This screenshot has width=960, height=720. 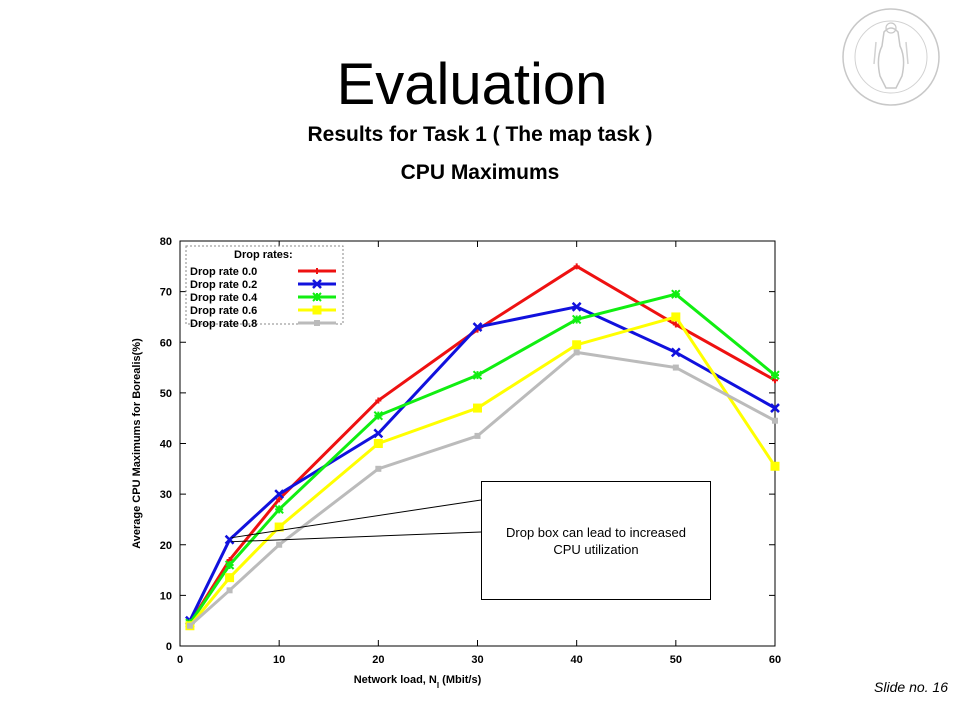 What do you see at coordinates (223, 324) in the screenshot?
I see `legend-label: Drop rate 0.8` at bounding box center [223, 324].